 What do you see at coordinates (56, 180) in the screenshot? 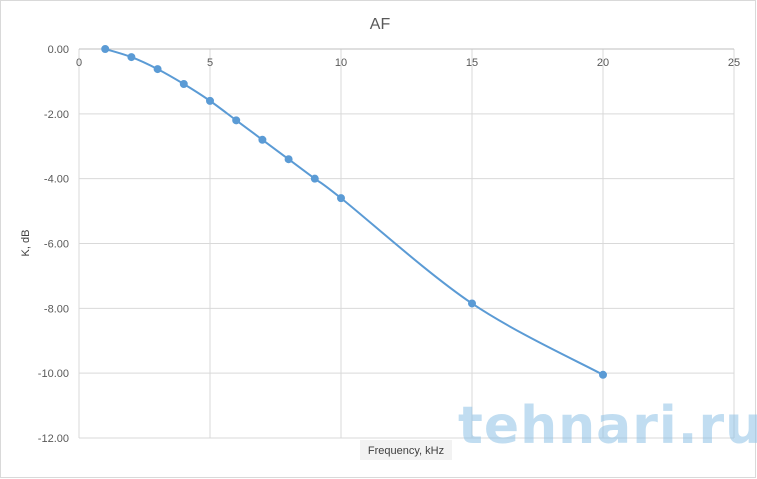
I see `y-tick-label: -4.00` at bounding box center [56, 180].